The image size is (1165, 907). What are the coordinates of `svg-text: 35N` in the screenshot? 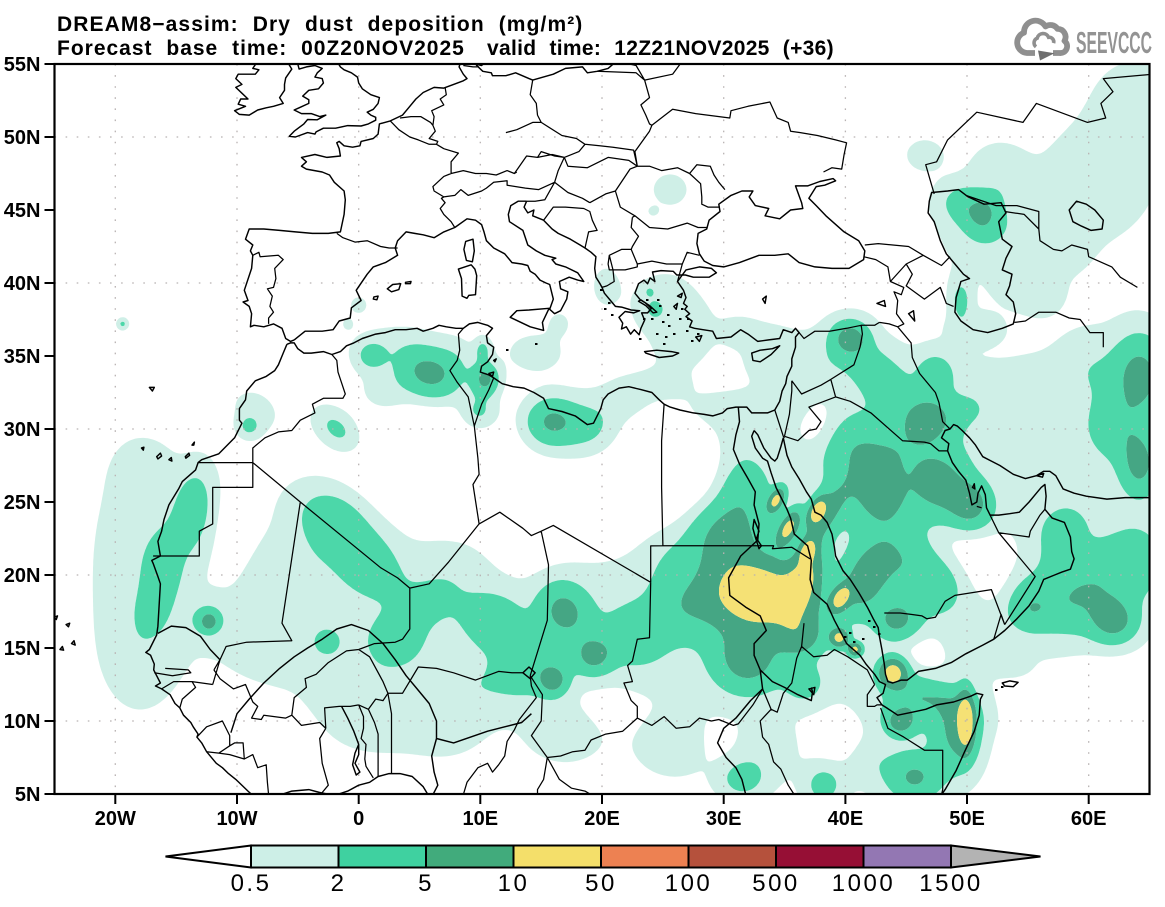 It's located at (22, 357).